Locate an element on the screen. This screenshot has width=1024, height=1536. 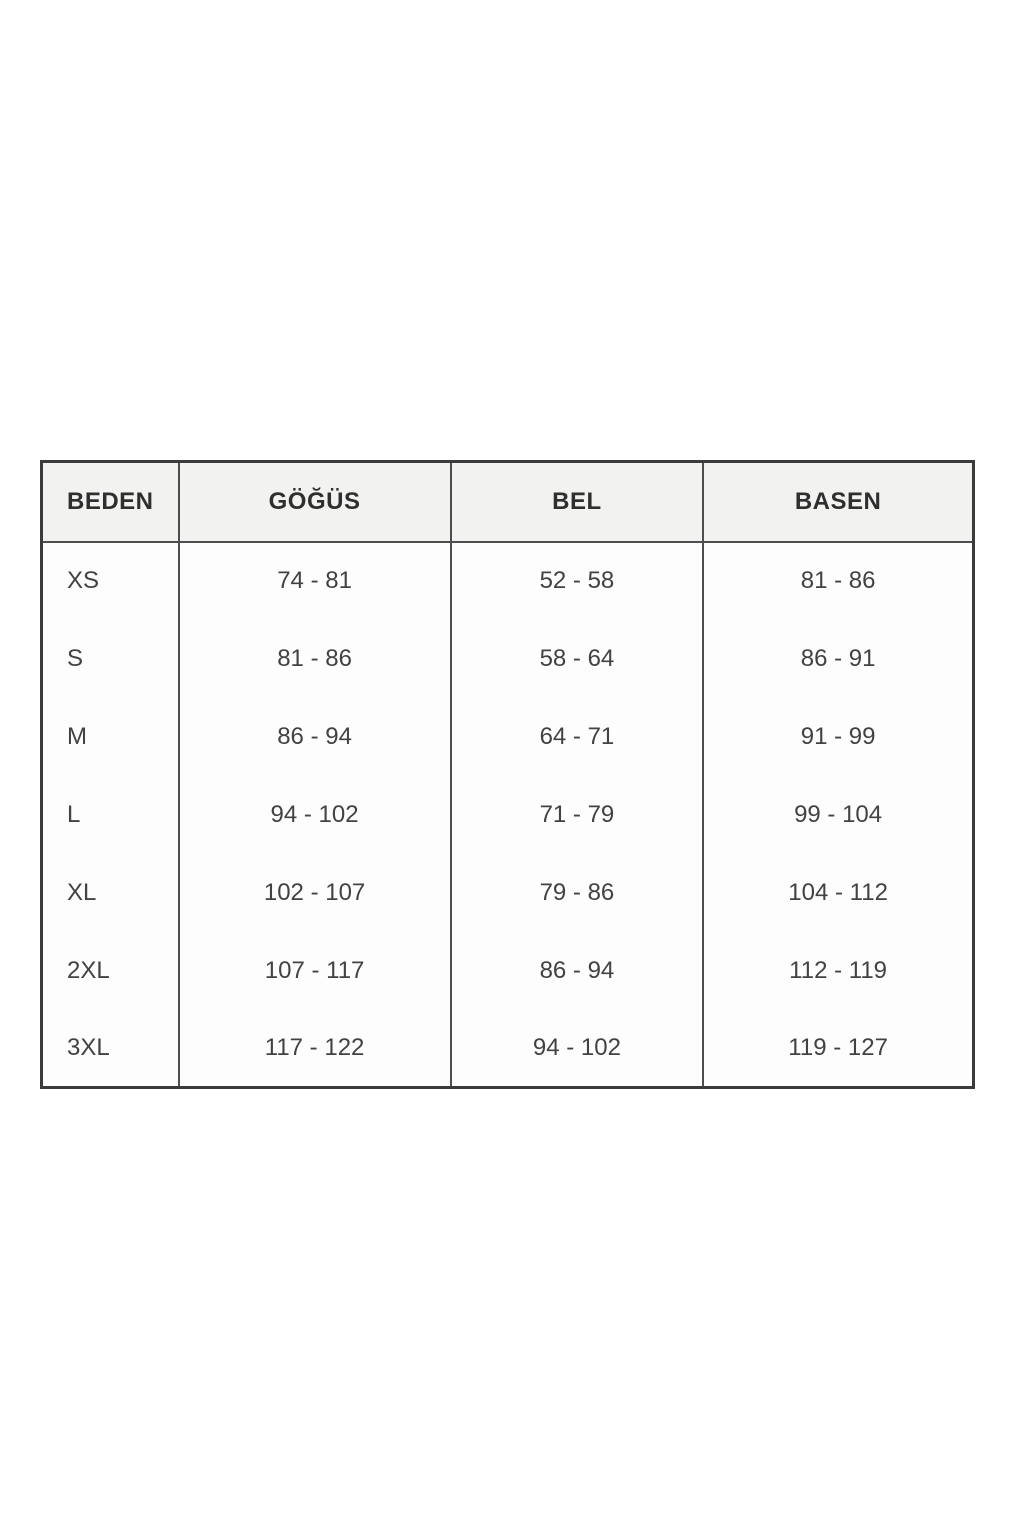
size-label: 2XL is located at coordinates (110, 970).